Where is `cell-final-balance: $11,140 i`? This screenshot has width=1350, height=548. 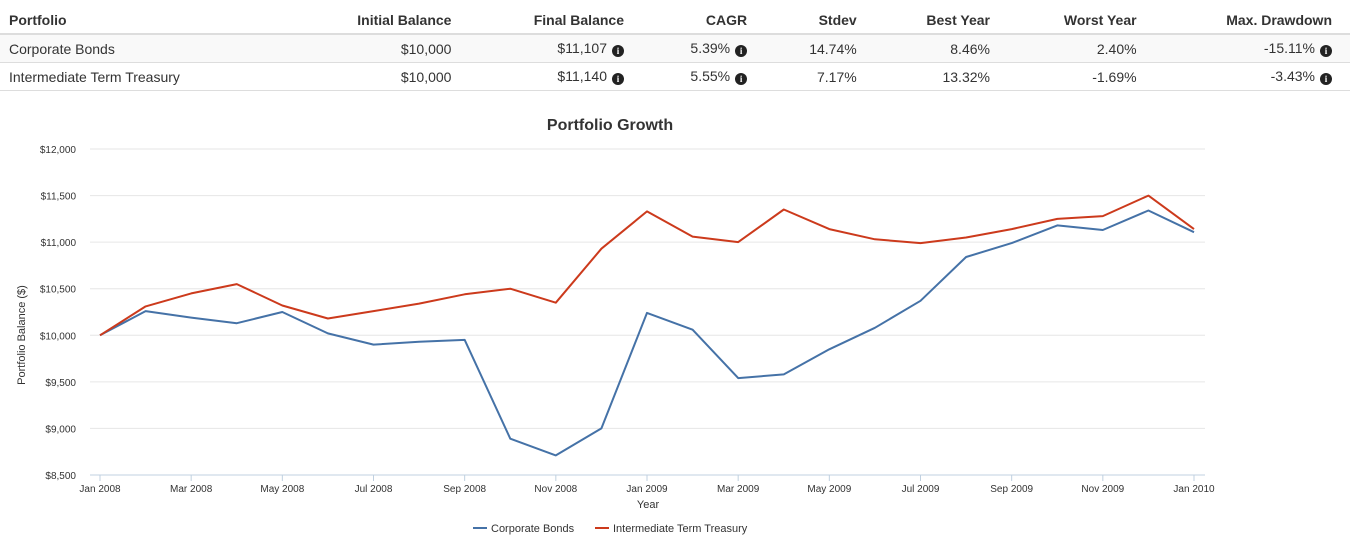
cell-final-balance: $11,140 i is located at coordinates (555, 76).